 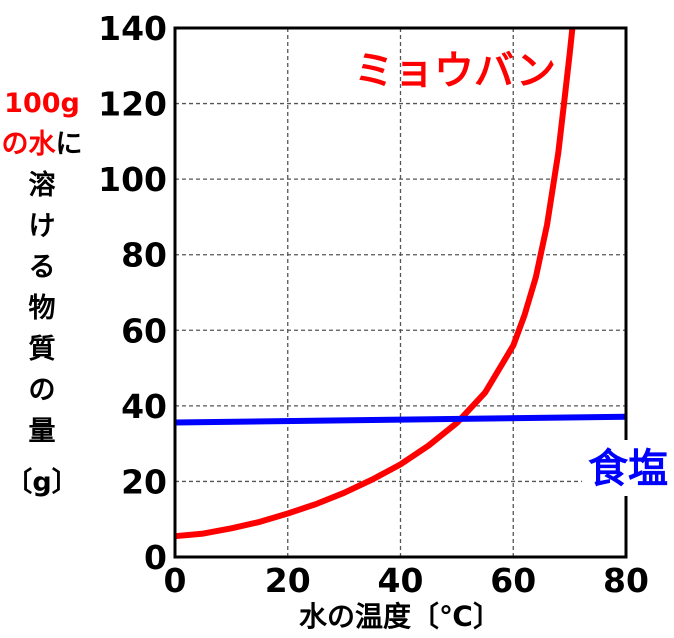 I want to click on y-axis-label-line: 100g, so click(x=42, y=103).